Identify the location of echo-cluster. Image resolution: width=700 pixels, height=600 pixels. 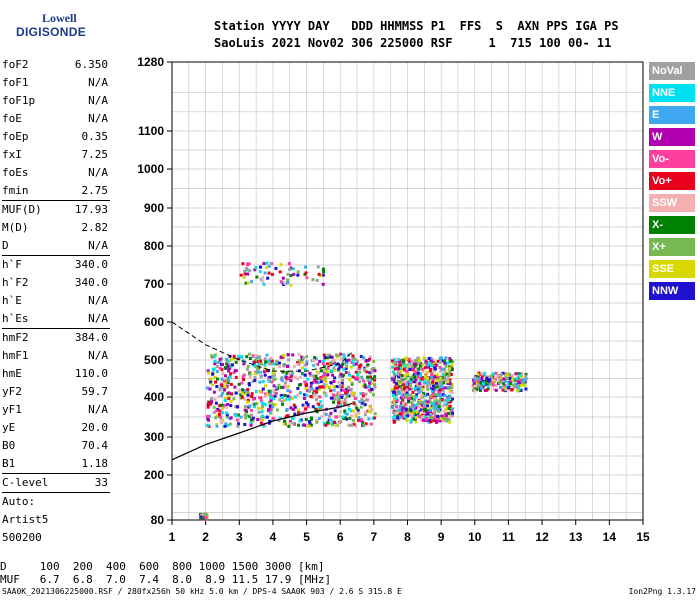
(499, 382).